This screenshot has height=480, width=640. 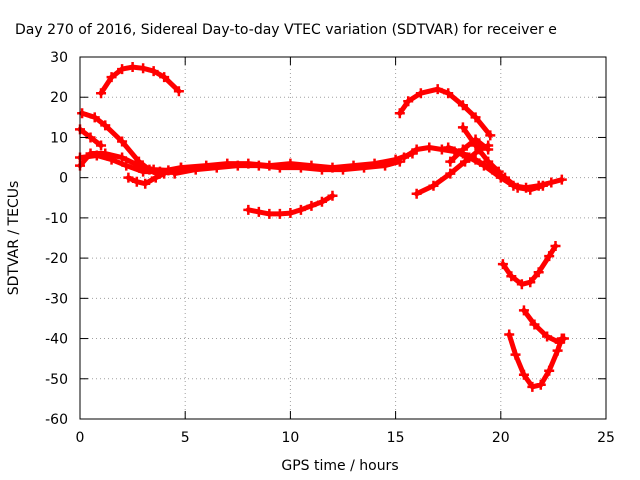 I want to click on x-tick-label: 25, so click(x=606, y=438).